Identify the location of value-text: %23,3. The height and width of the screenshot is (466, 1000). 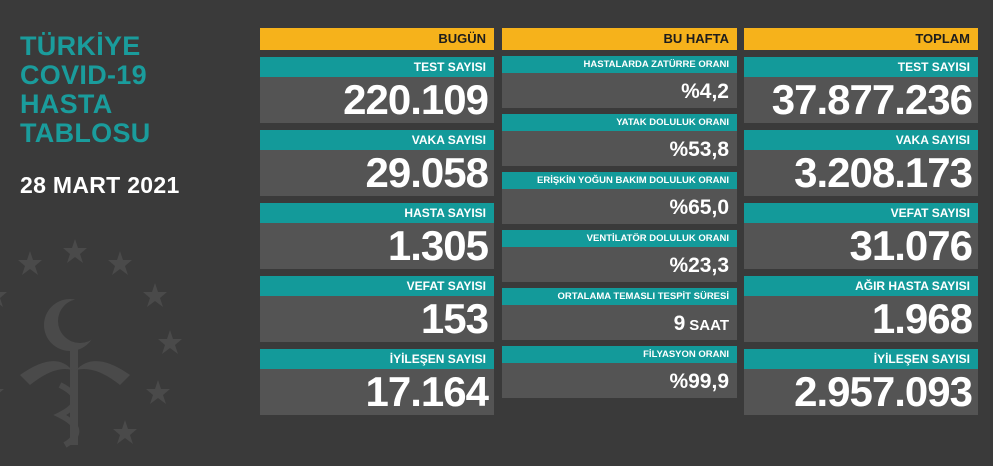
(699, 265).